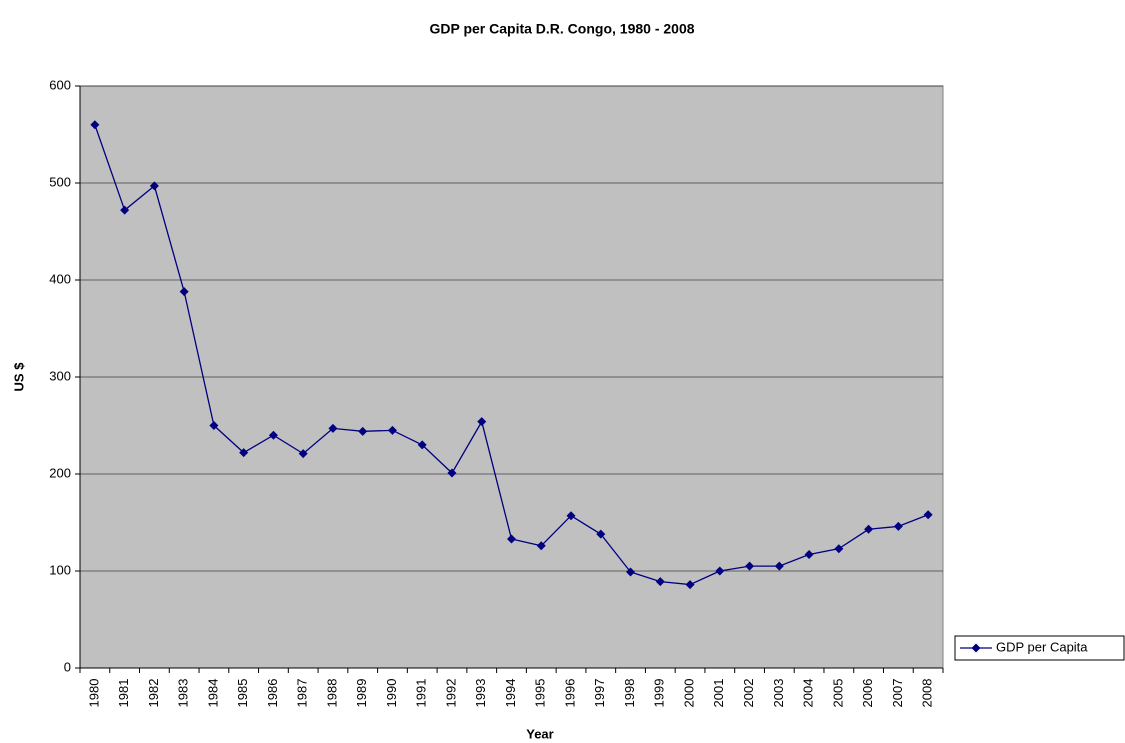  What do you see at coordinates (123, 693) in the screenshot?
I see `x-tick-label: 1981` at bounding box center [123, 693].